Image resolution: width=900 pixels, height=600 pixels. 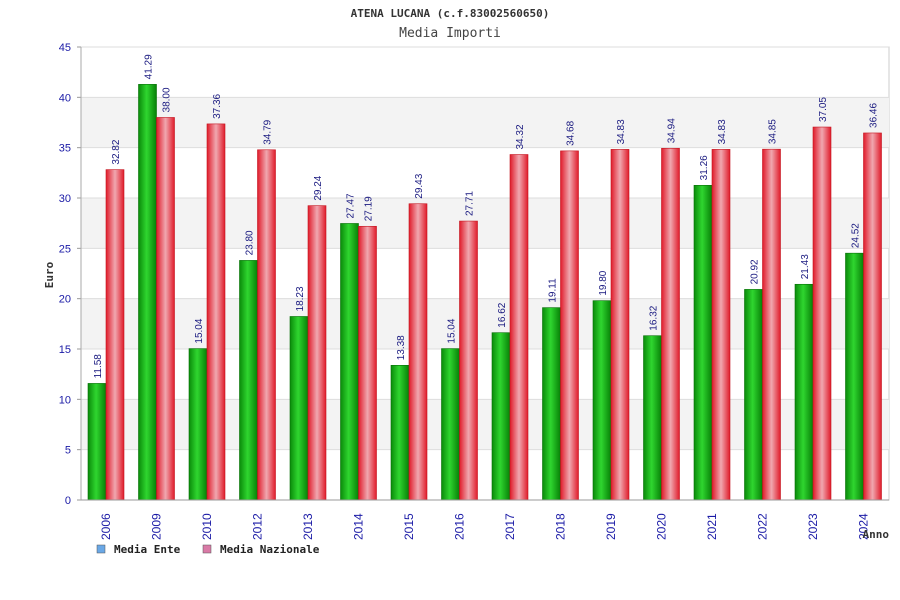 I want to click on x-tick-label: 2010, so click(x=207, y=526).